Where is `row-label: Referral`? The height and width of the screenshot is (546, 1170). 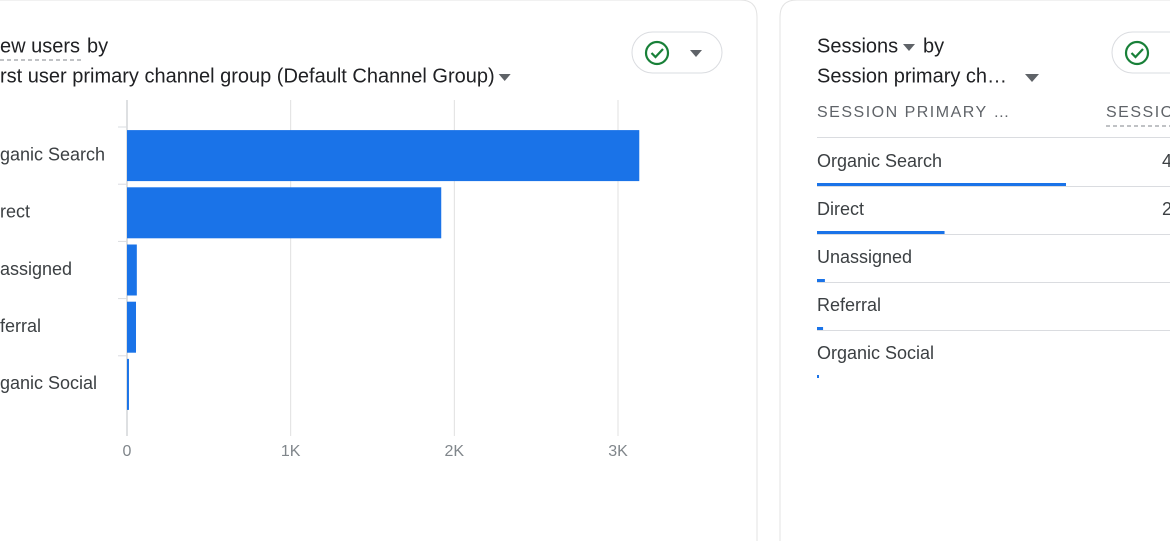
row-label: Referral is located at coordinates (849, 305).